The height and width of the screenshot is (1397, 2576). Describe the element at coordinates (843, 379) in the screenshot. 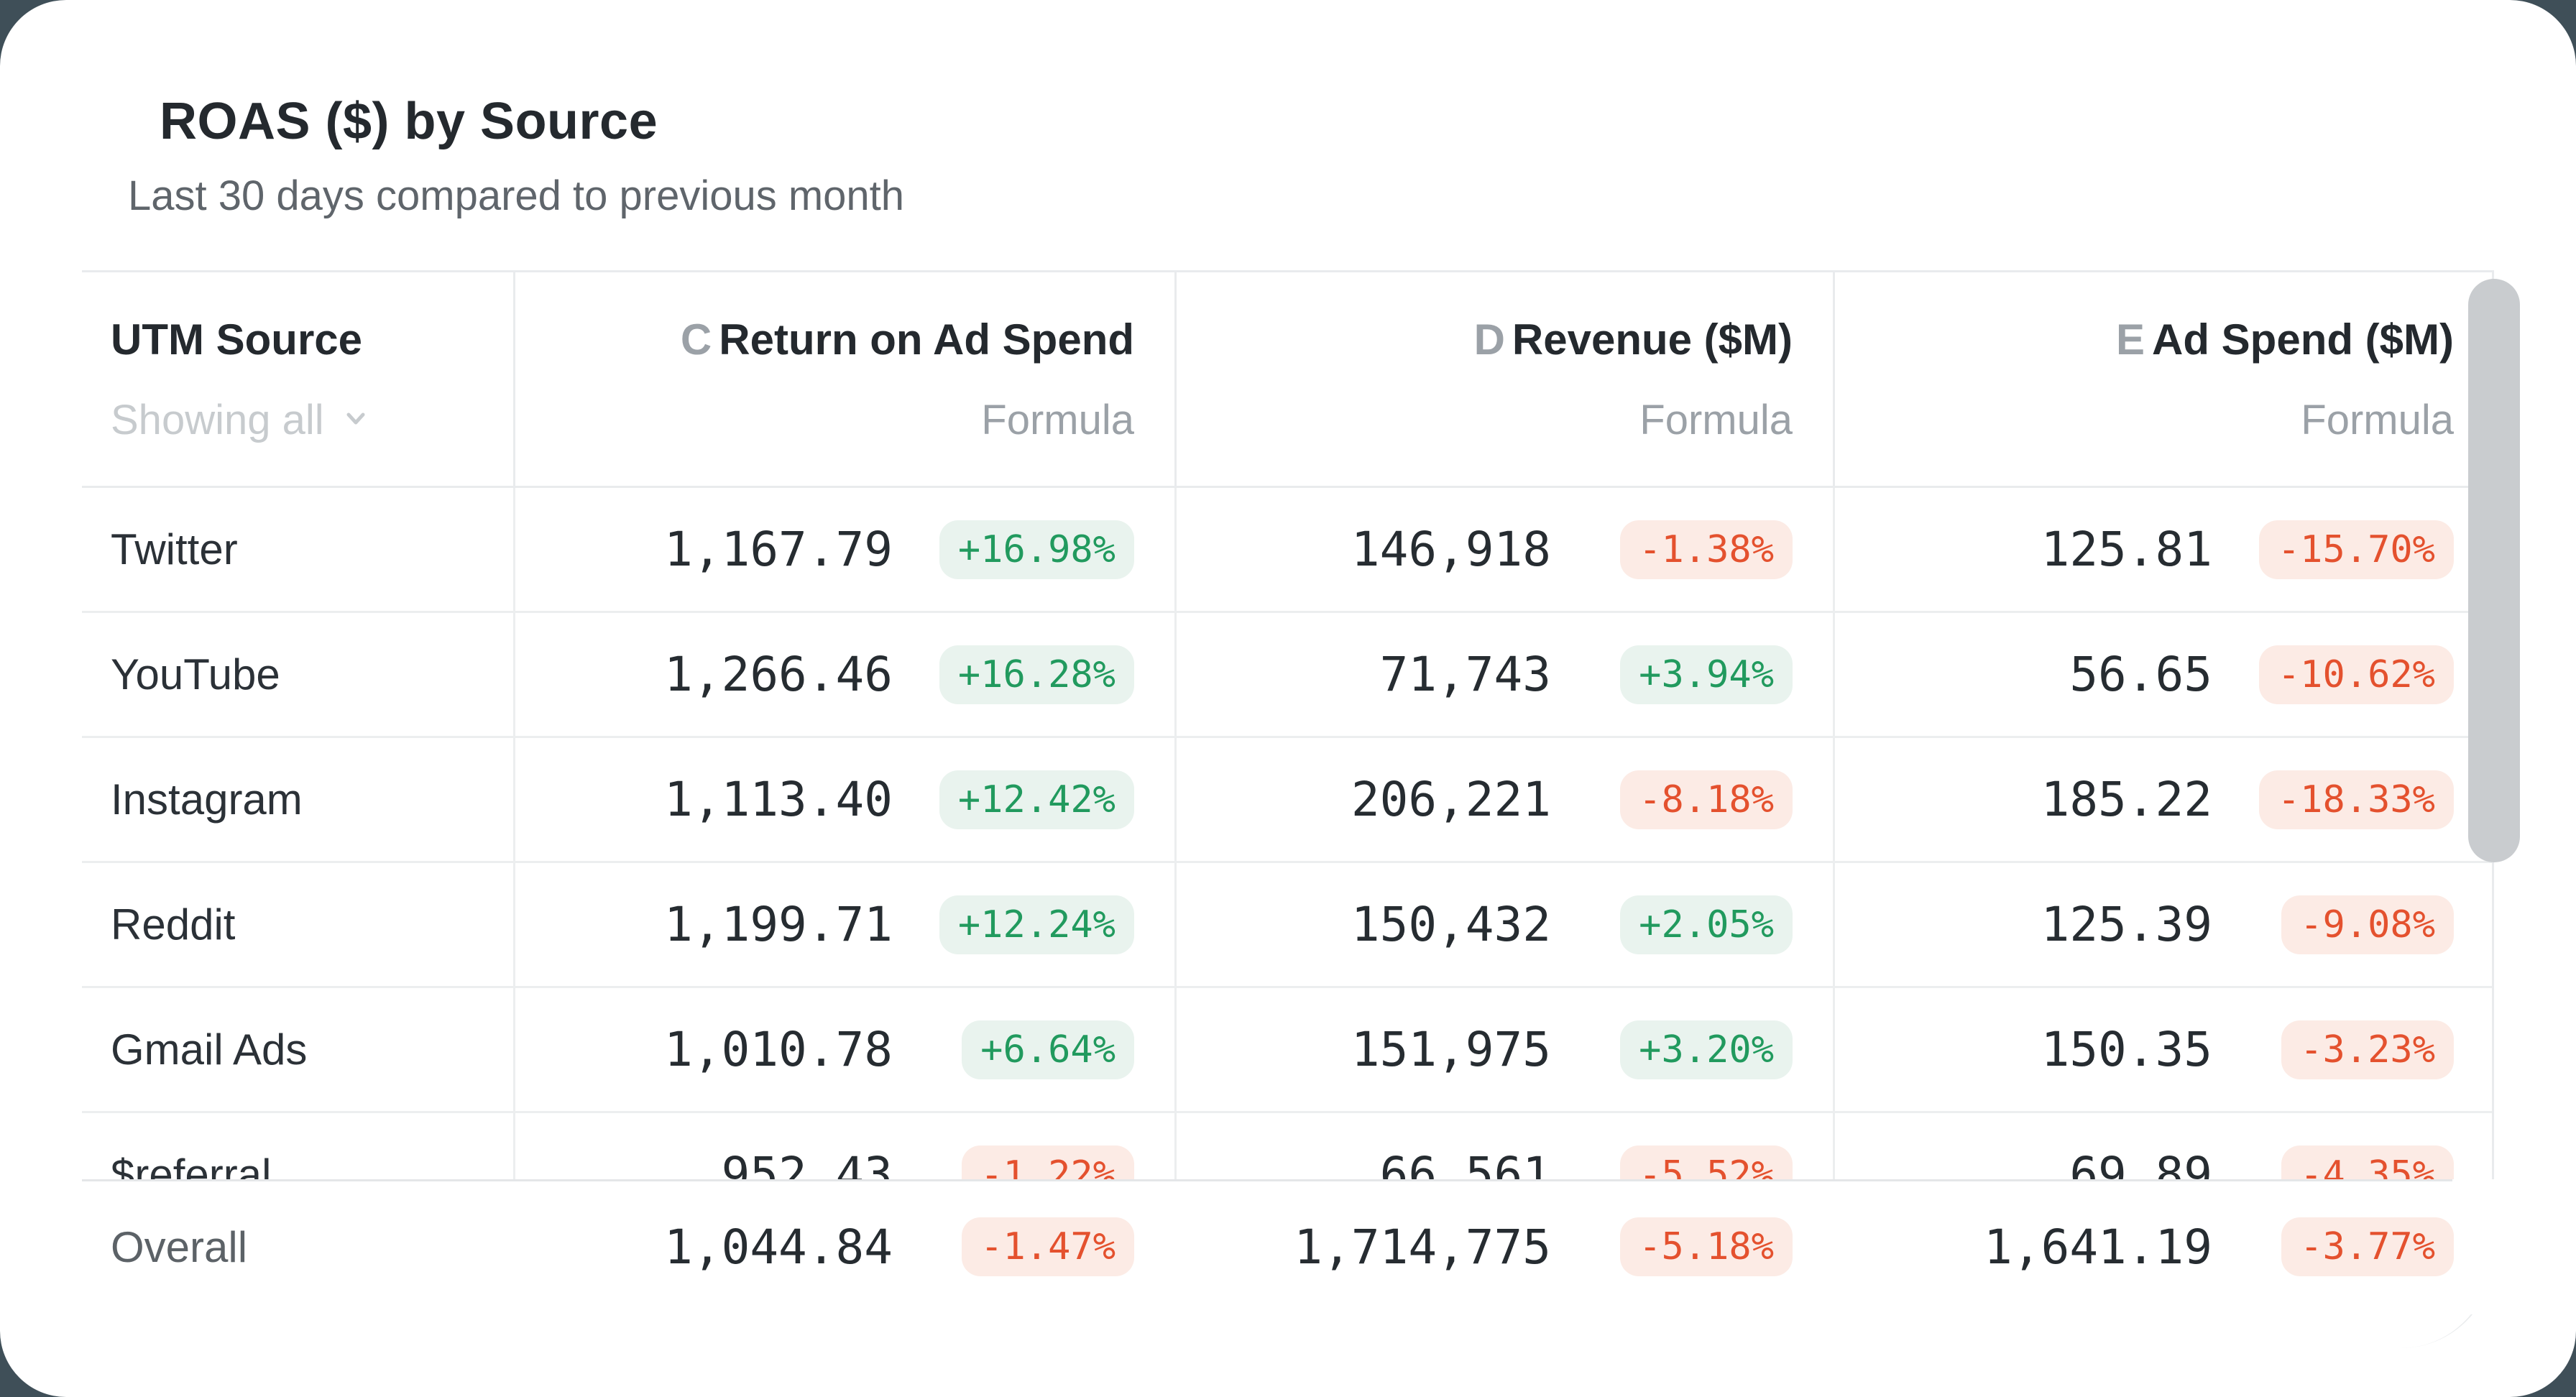

I see `header-cell-return-on-ad-spend: C Return on Ad Spend Formula` at that location.